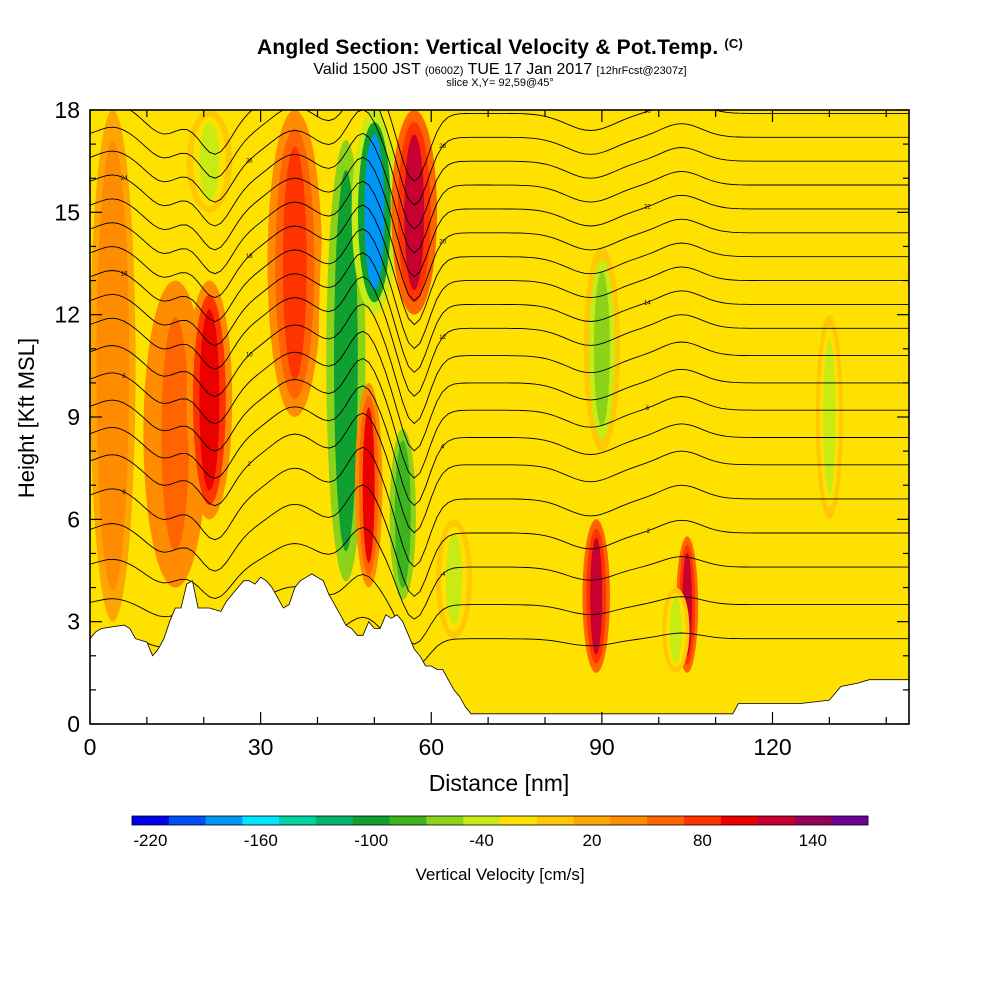 This screenshot has width=1000, height=1000. Describe the element at coordinates (443, 575) in the screenshot. I see `theta-contour-label: -4` at that location.